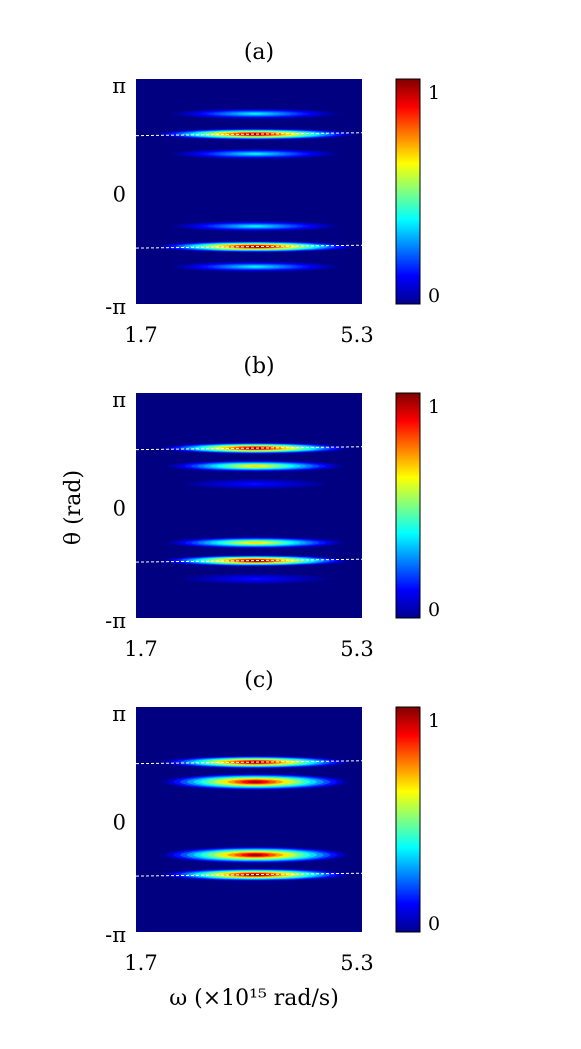 The image size is (581, 1049). I want to click on y-axis-label: θ (rad), so click(73, 507).